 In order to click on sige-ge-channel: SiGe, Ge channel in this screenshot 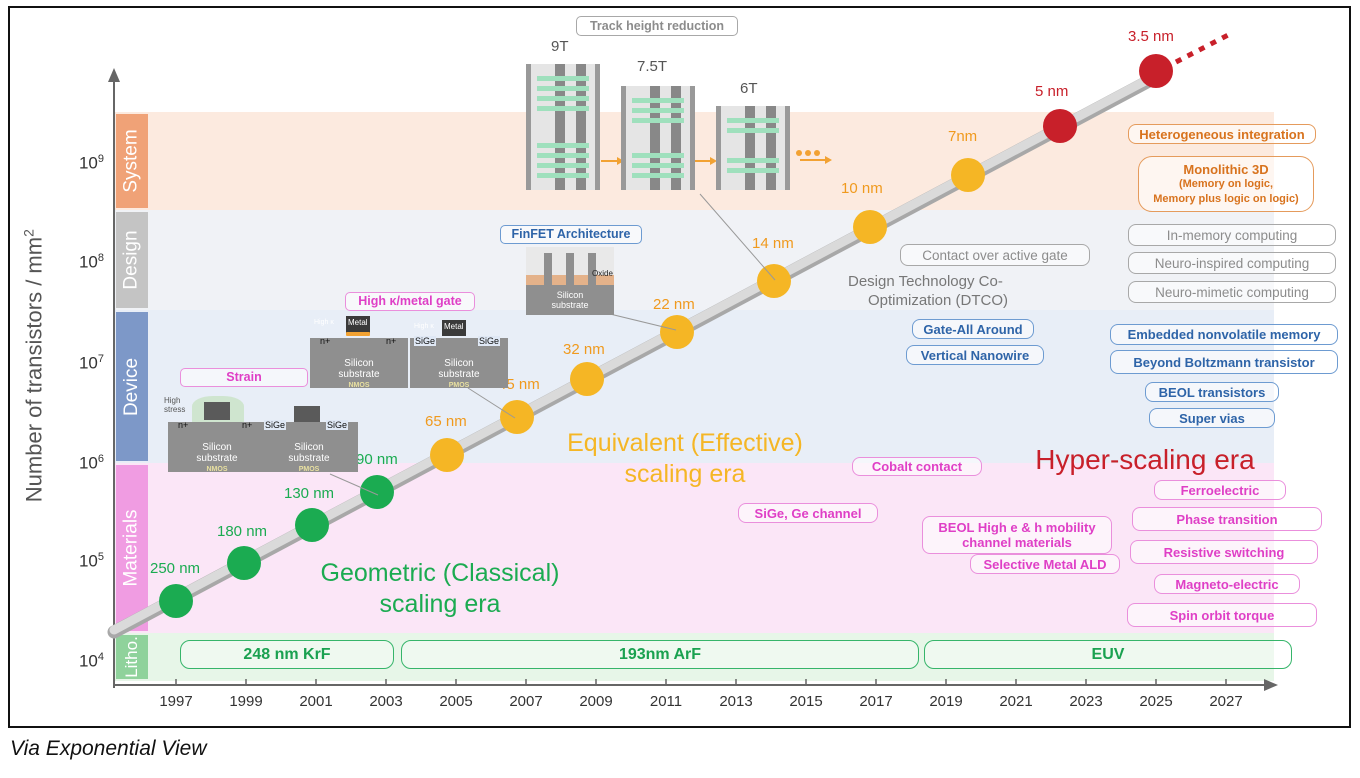, I will do `click(808, 513)`.